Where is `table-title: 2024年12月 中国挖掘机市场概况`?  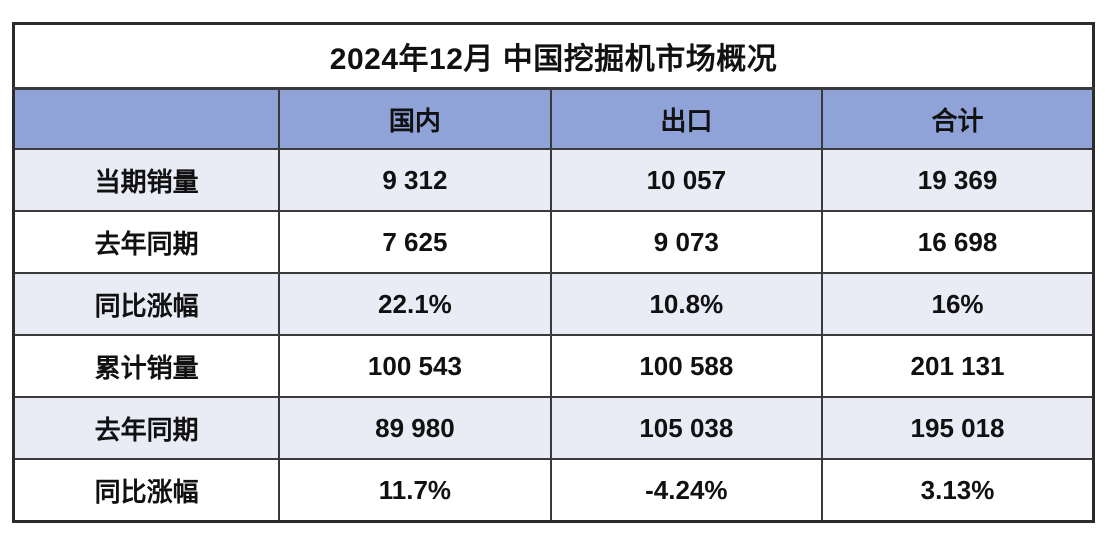
table-title: 2024年12月 中国挖掘机市场概况 is located at coordinates (553, 56).